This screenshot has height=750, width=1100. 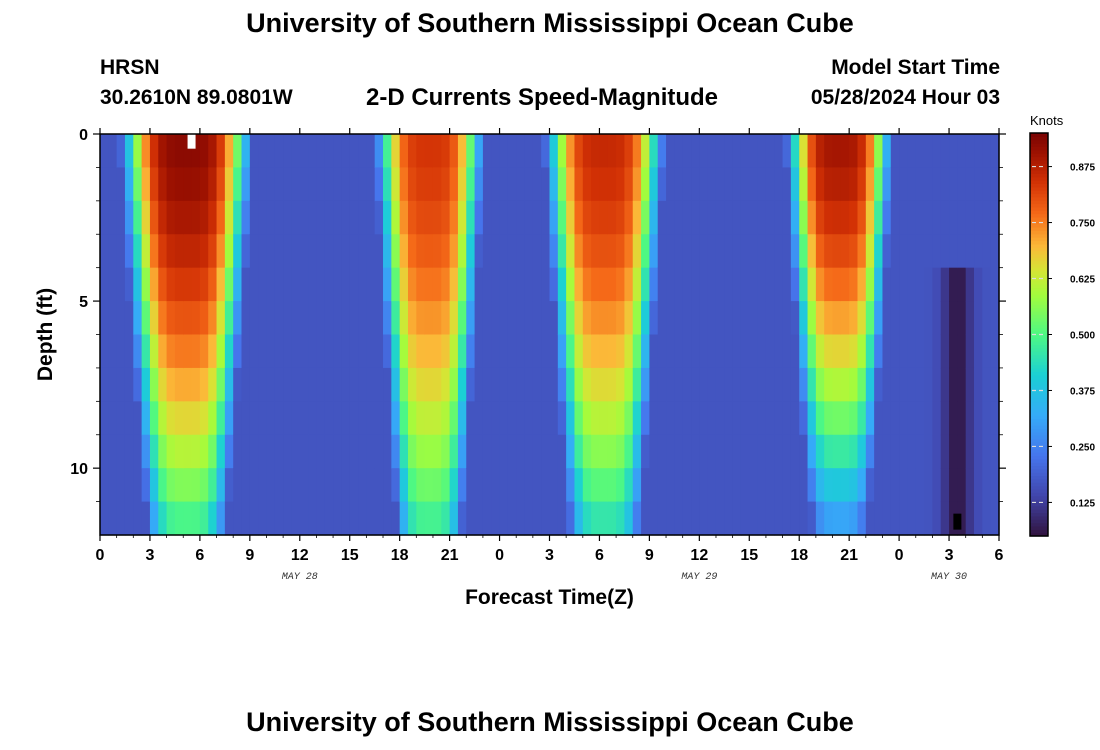 I want to click on x-tick-label: 21, so click(x=450, y=555).